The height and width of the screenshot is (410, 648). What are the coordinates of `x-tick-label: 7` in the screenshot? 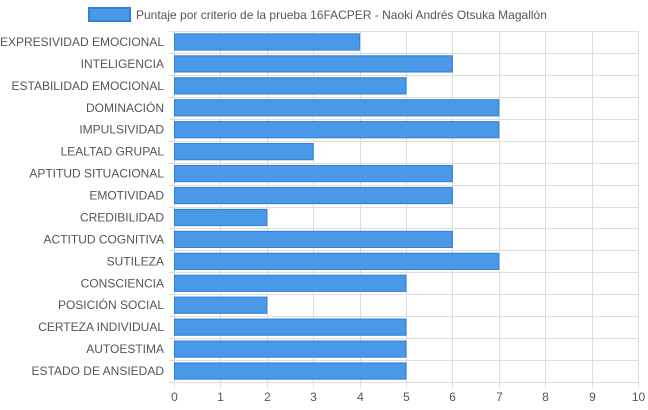 It's located at (499, 397).